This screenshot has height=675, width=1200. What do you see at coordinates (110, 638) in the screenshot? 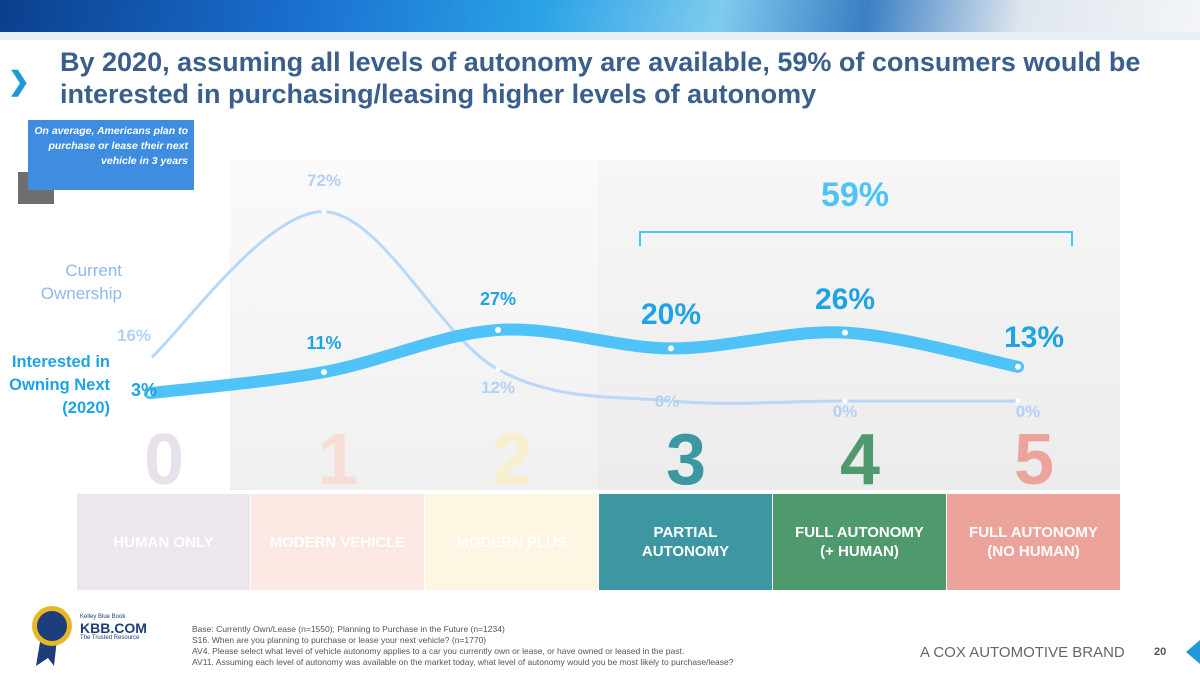
I see `kbb-line3: The Trusted Resource` at bounding box center [110, 638].